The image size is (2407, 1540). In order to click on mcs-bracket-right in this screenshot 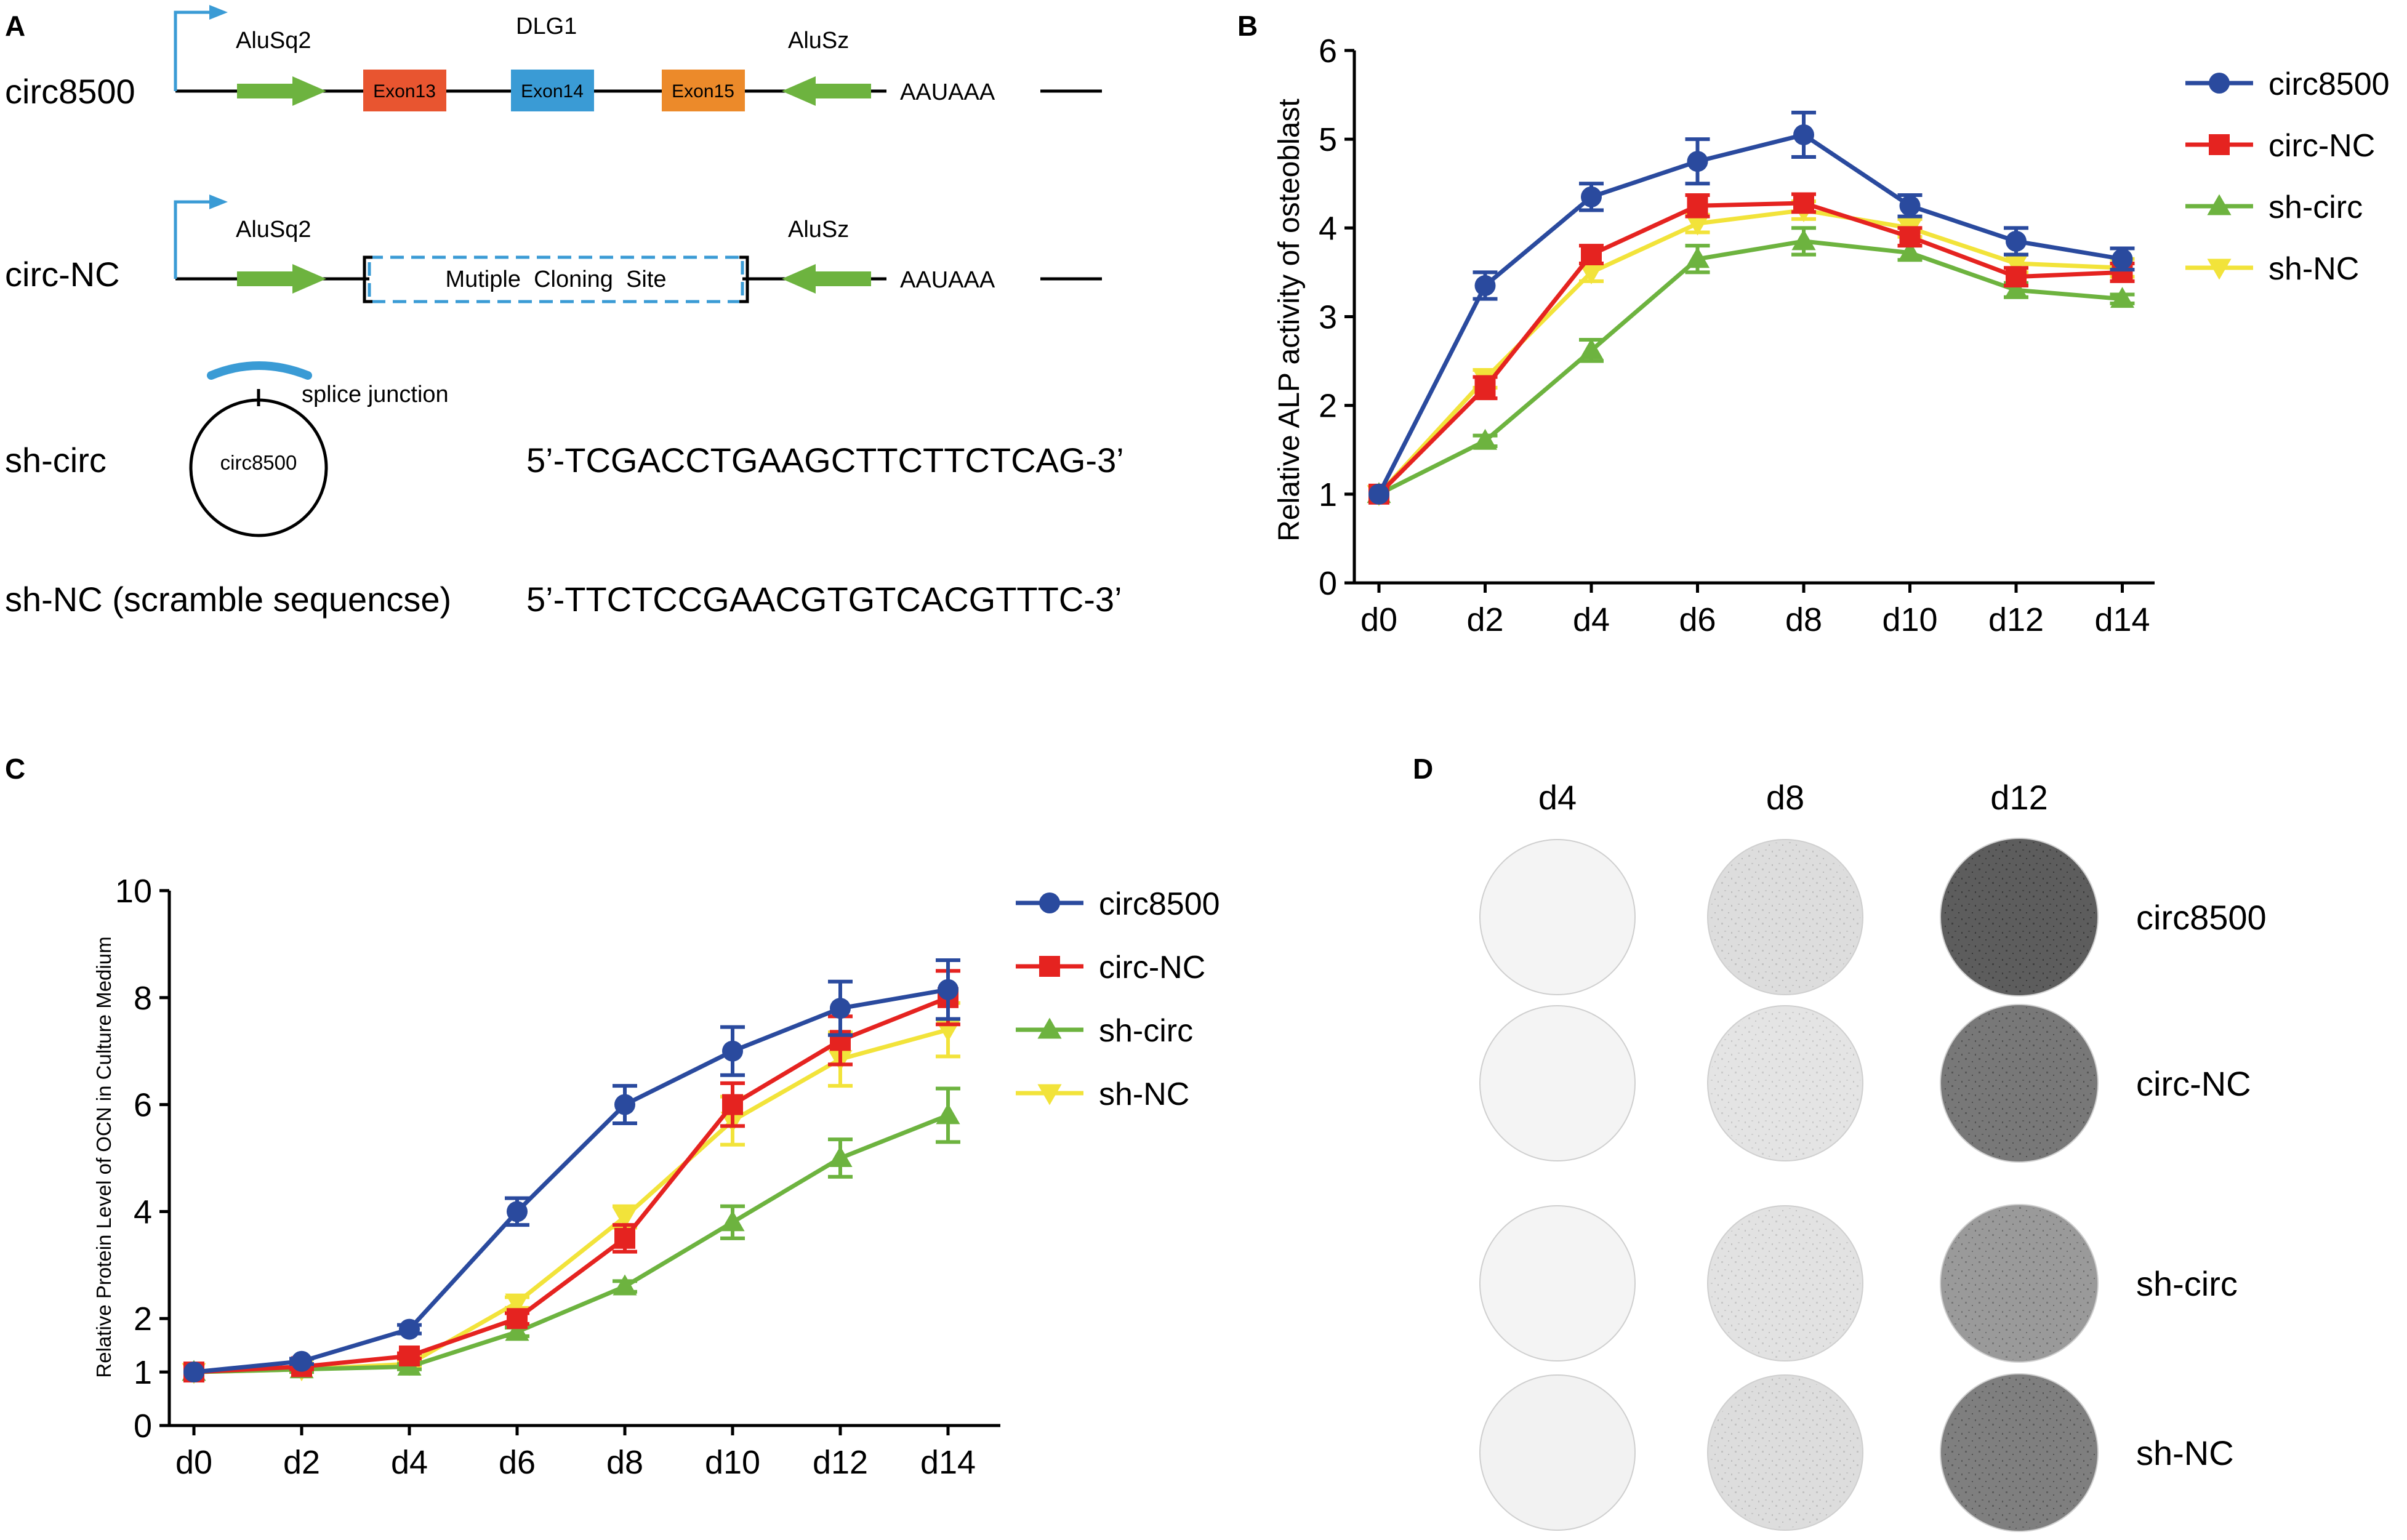, I will do `click(744, 279)`.